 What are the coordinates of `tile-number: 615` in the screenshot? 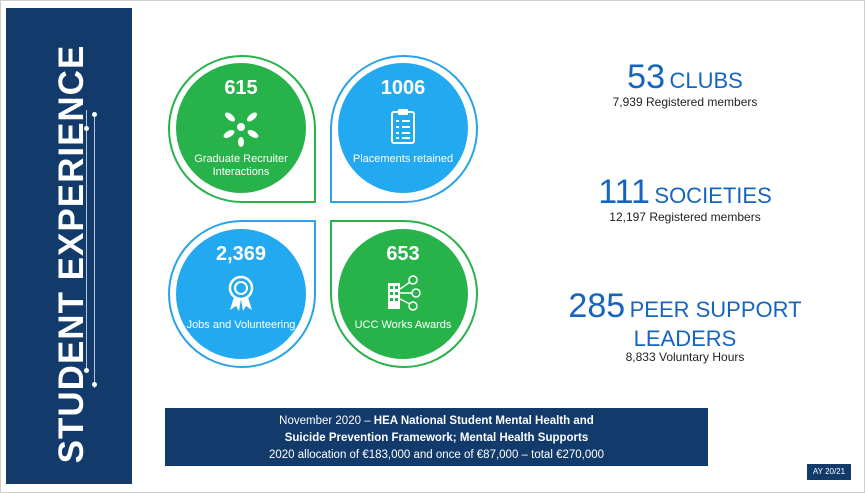 It's located at (241, 88).